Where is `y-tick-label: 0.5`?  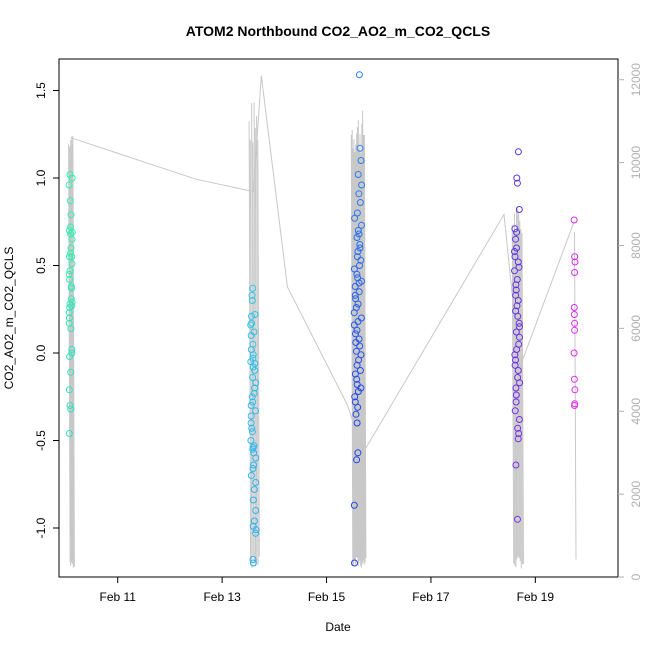 y-tick-label: 0.5 is located at coordinates (41, 265).